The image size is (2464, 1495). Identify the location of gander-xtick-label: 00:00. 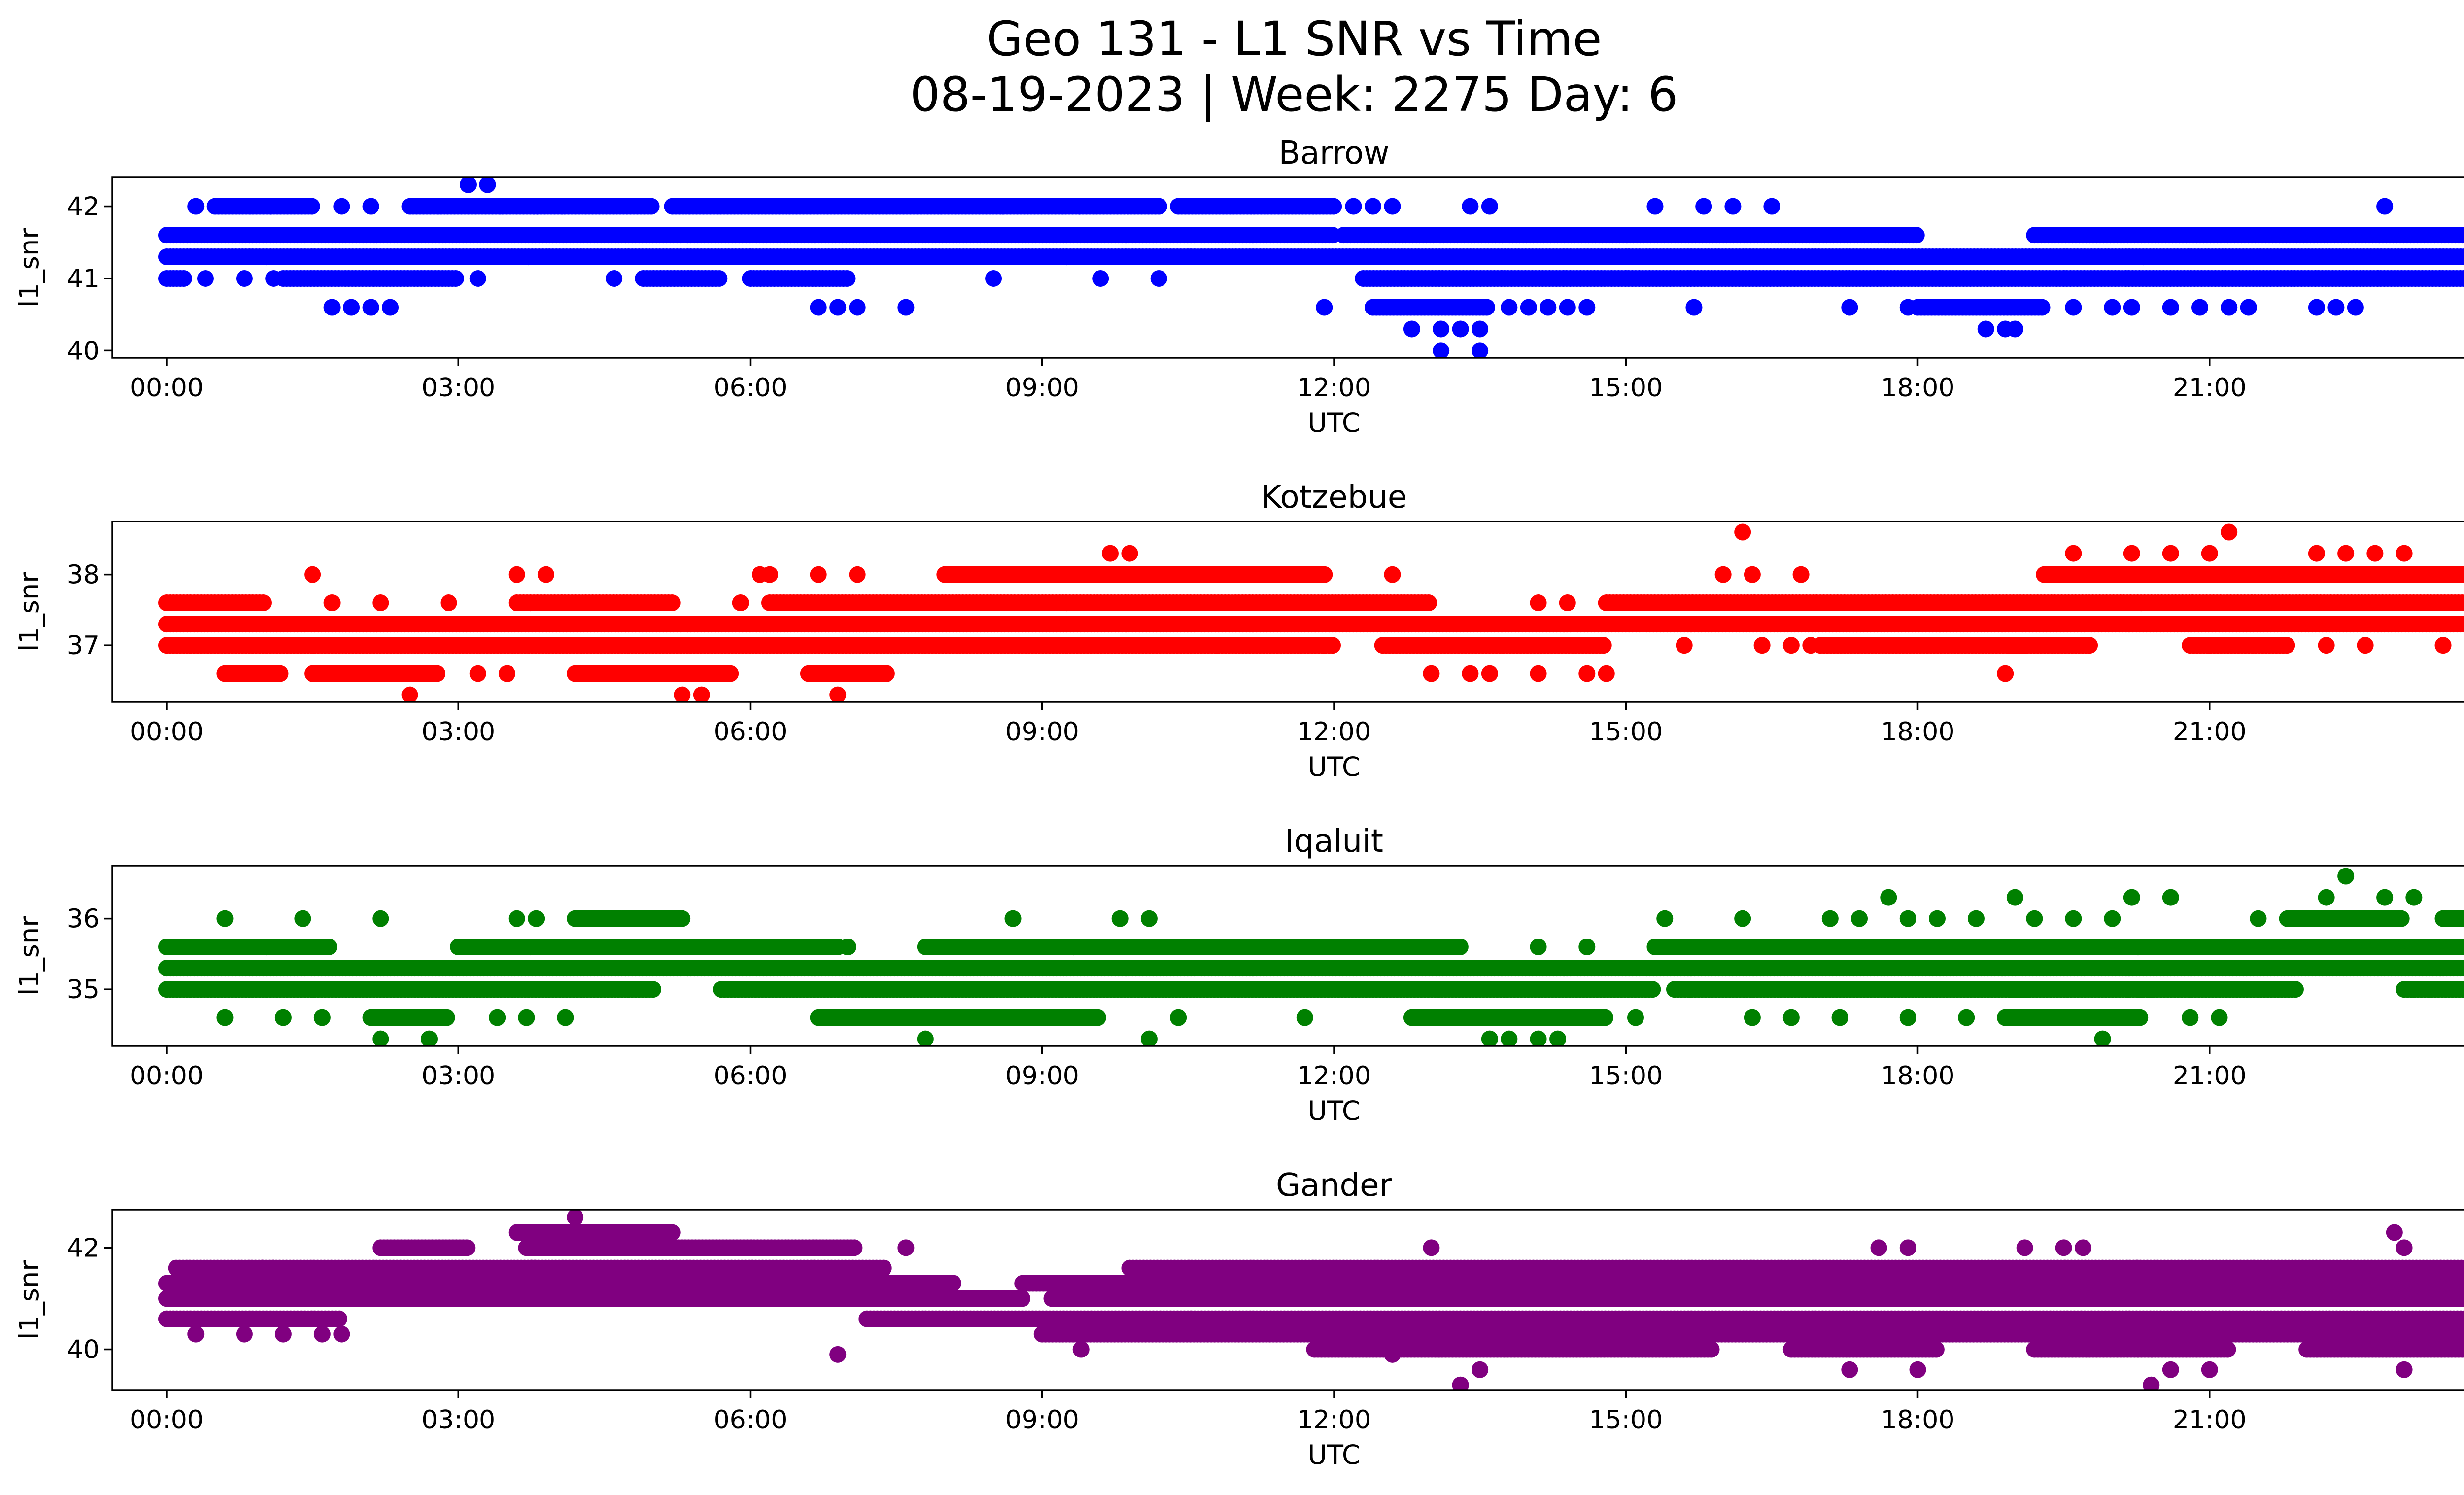
(167, 1420).